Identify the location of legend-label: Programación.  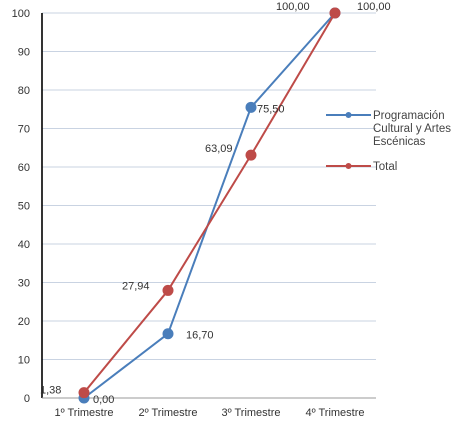
(409, 116).